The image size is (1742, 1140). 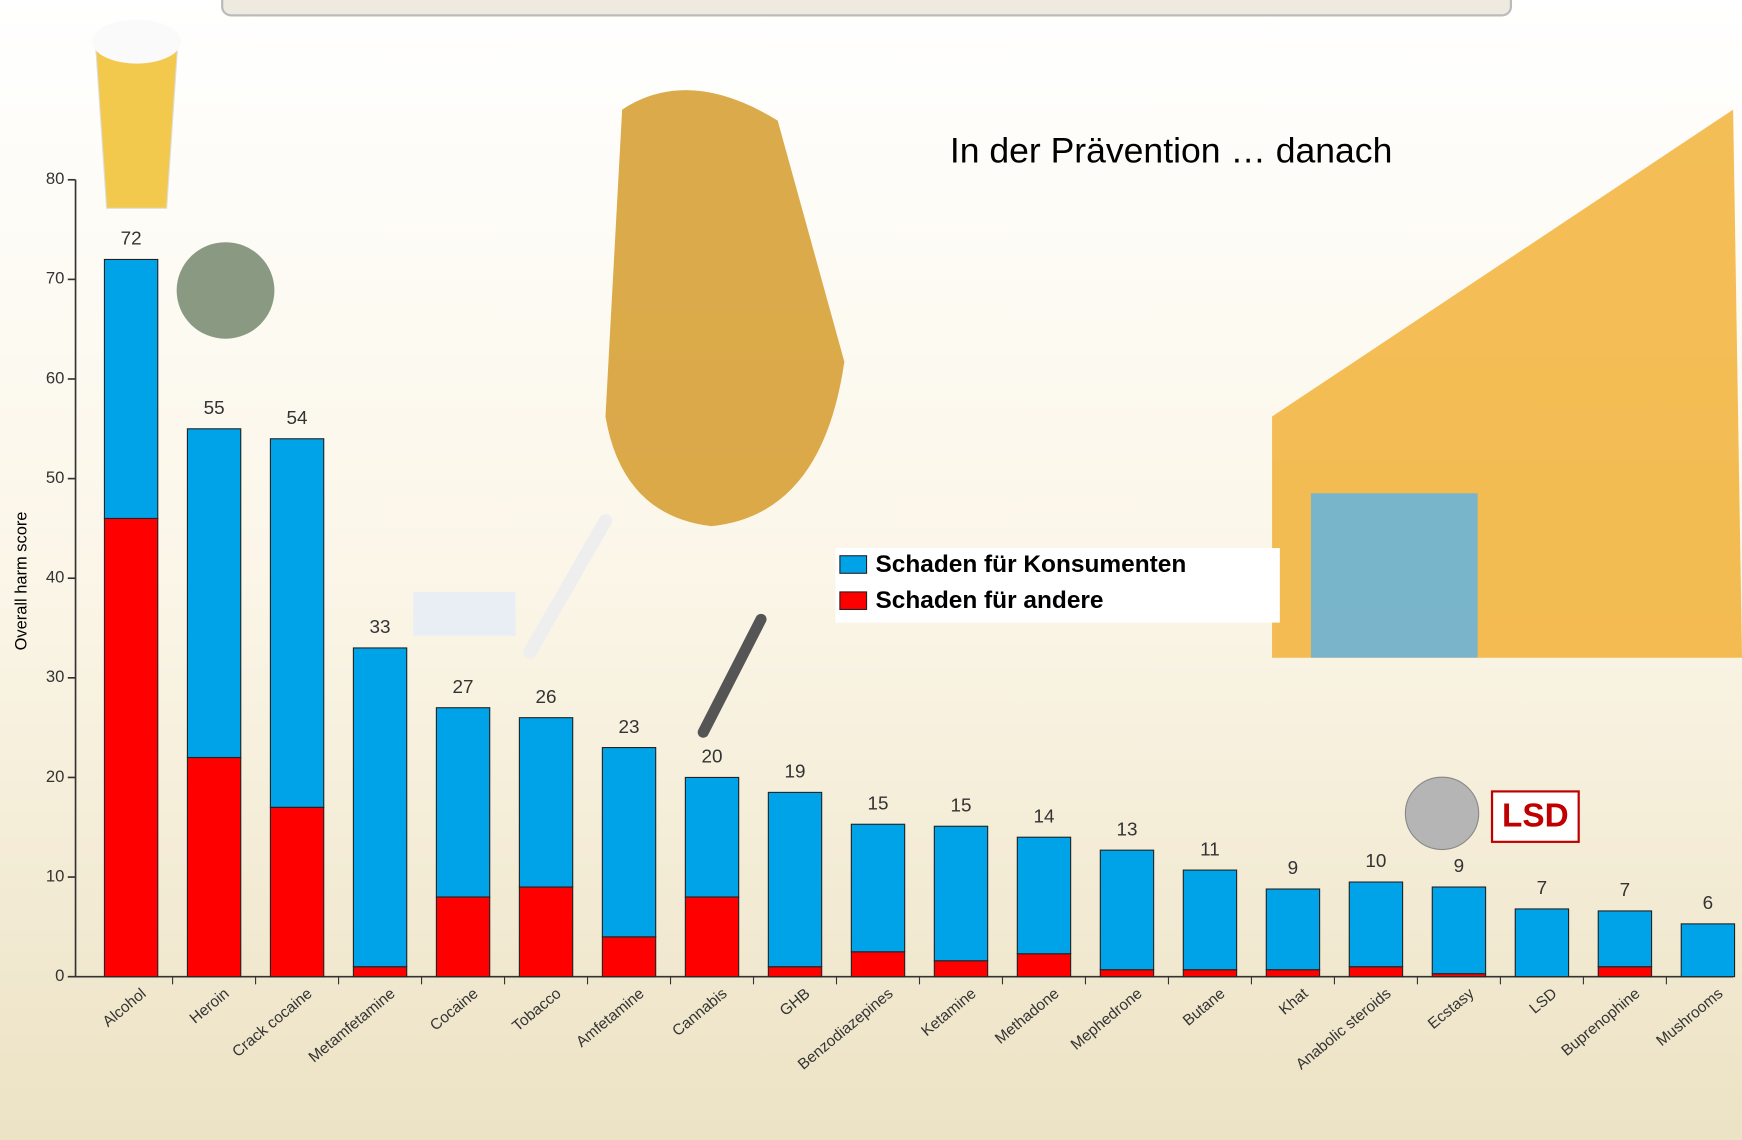 I want to click on poppy-illustration, so click(x=225, y=290).